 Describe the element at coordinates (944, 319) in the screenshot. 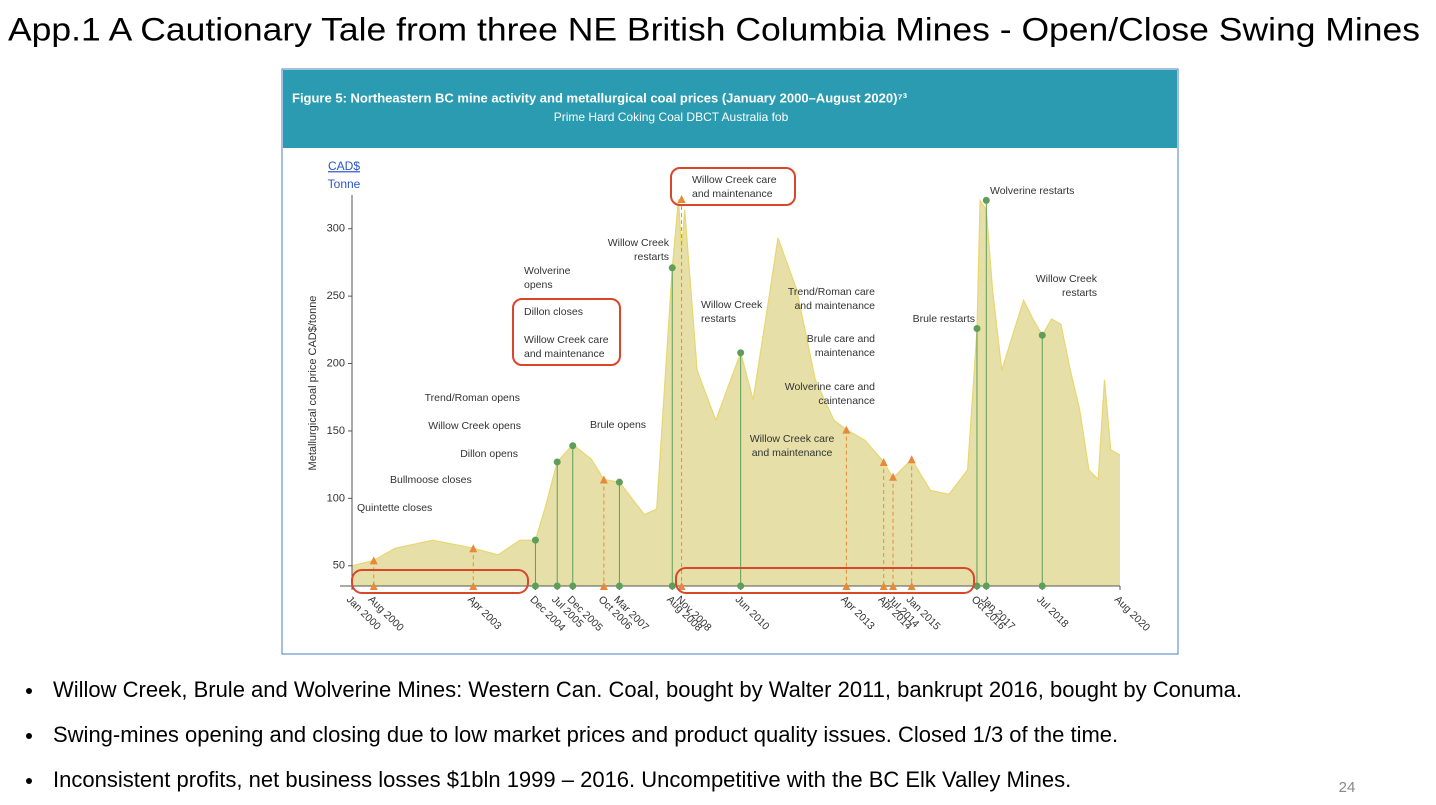

I see `event-label: Brule restarts` at that location.